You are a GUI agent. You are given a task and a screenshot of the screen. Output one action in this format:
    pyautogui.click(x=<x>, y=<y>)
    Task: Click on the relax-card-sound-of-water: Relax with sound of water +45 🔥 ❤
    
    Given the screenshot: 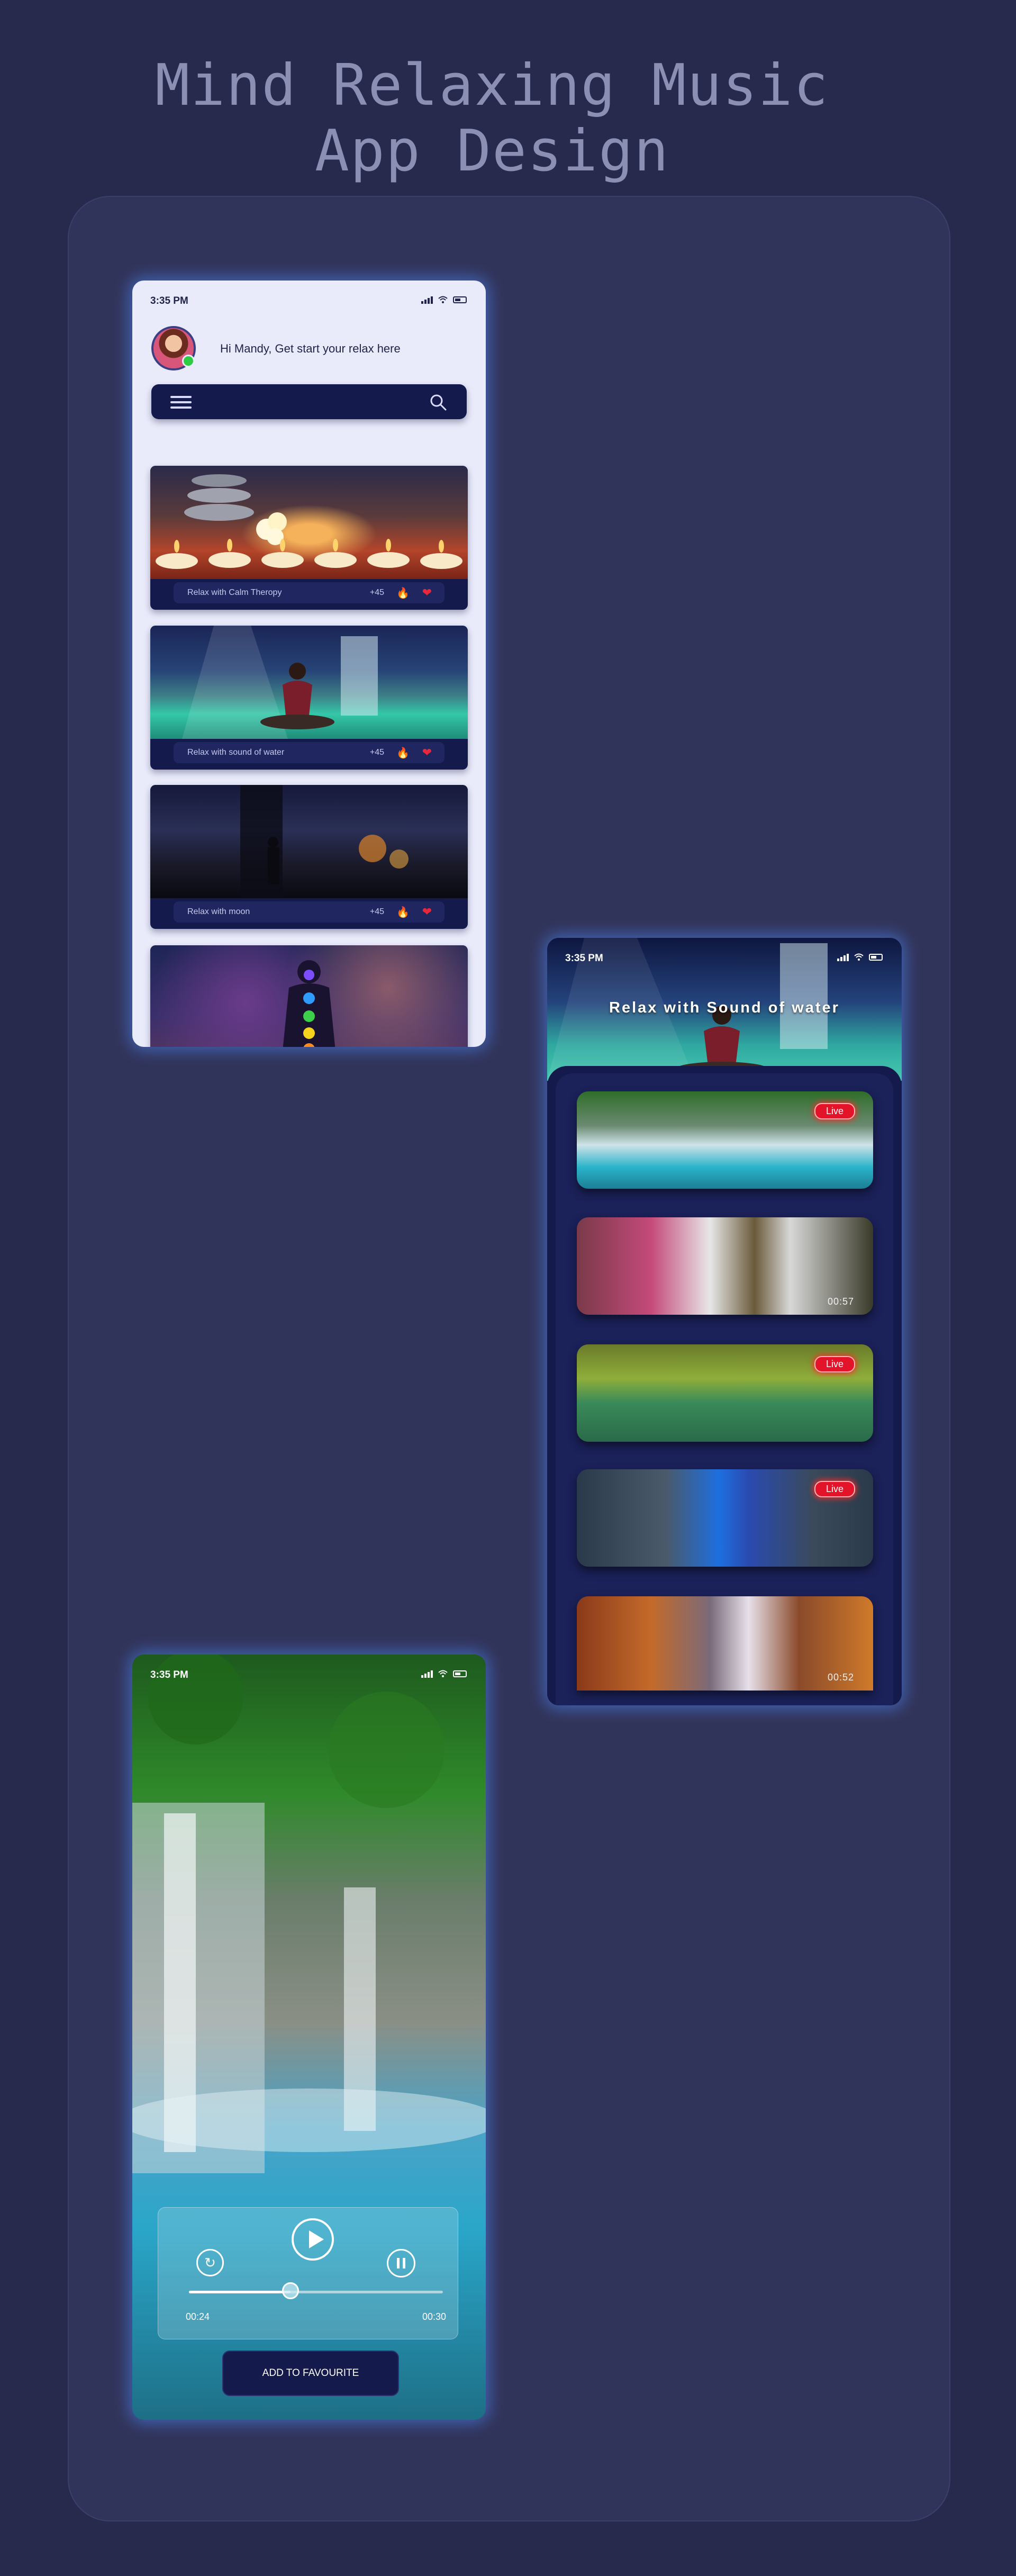 What is the action you would take?
    pyautogui.click(x=309, y=698)
    